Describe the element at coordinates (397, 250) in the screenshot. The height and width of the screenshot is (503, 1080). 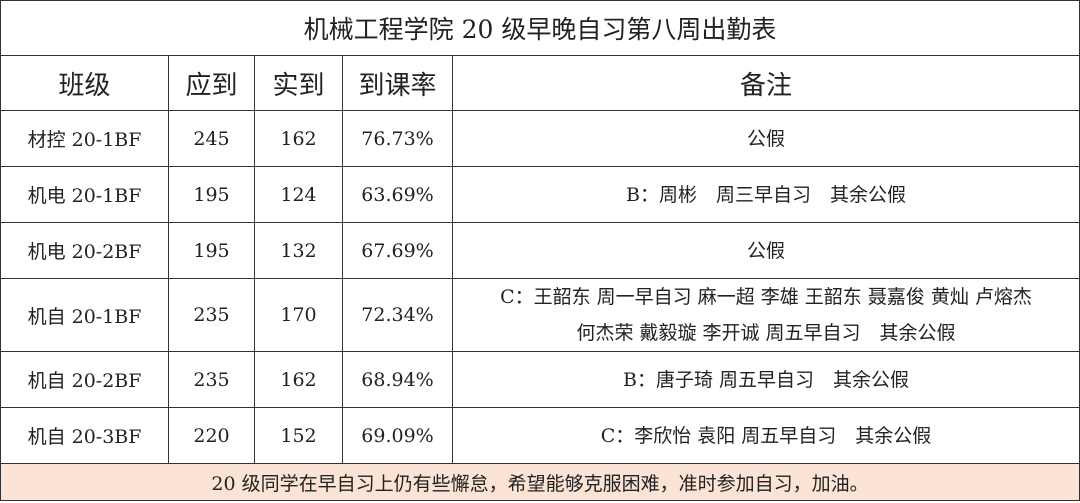
I see `rate-cell: 67.69%` at that location.